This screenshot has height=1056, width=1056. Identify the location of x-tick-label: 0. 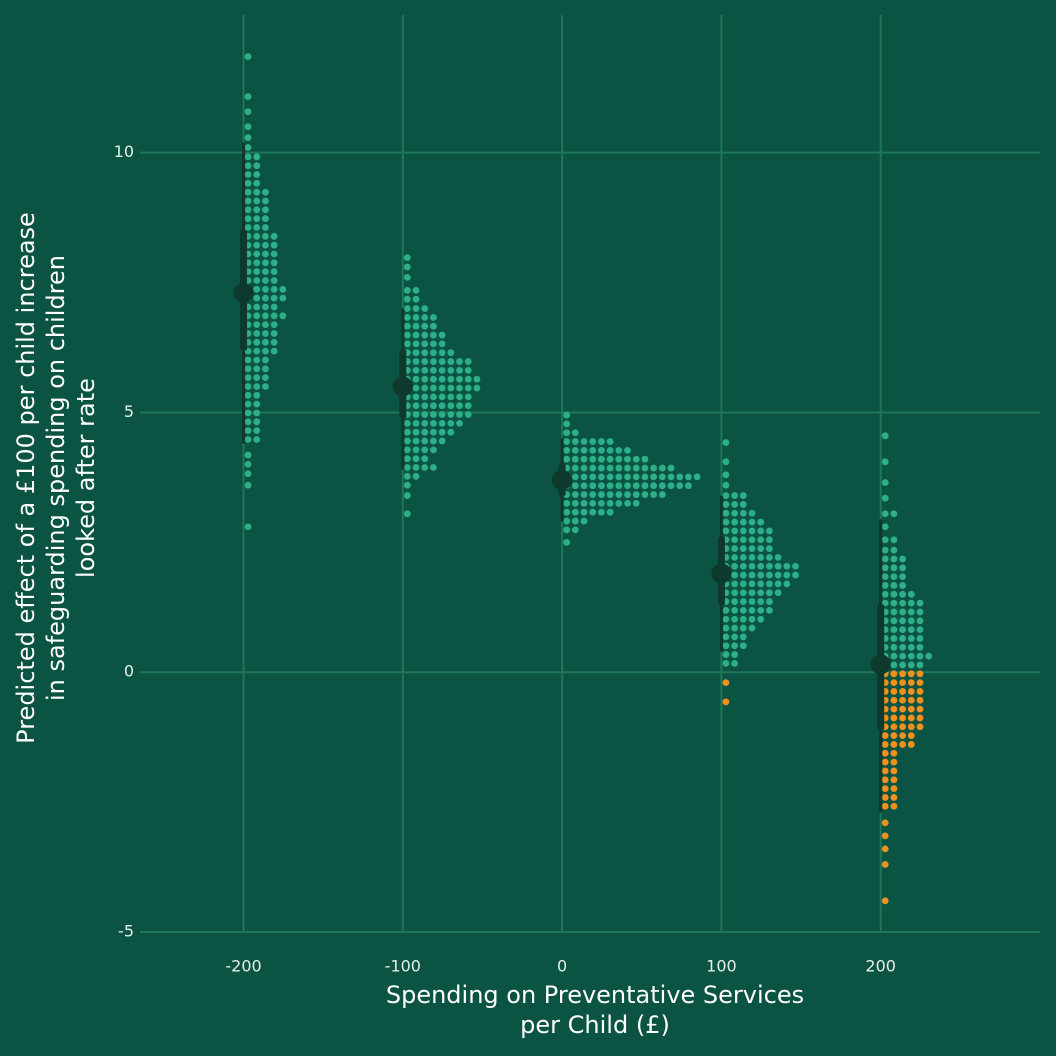
(562, 966).